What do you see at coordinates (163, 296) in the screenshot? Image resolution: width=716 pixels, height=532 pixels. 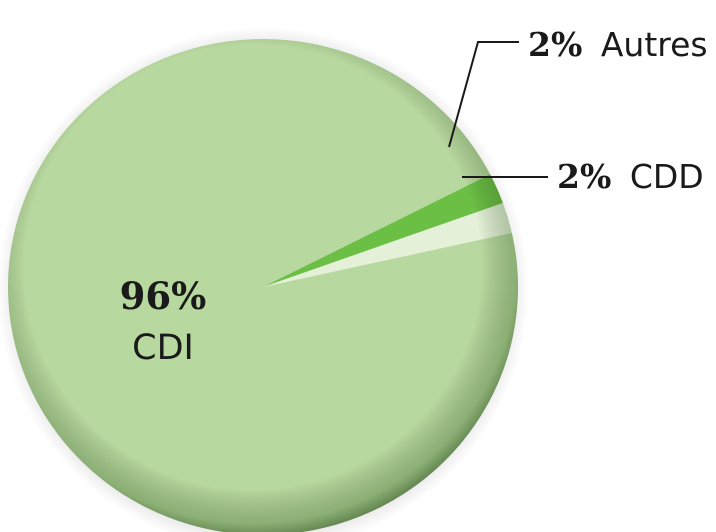 I see `slice-value-cdi: 96%` at bounding box center [163, 296].